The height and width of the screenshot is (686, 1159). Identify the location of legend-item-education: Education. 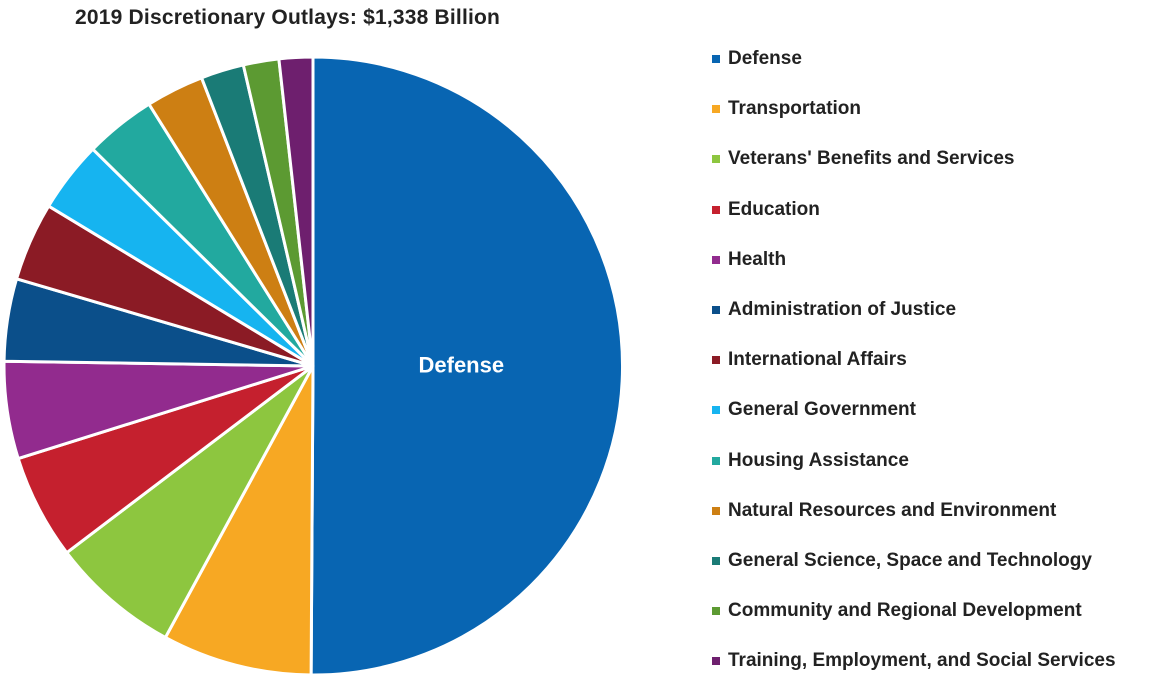
(914, 210).